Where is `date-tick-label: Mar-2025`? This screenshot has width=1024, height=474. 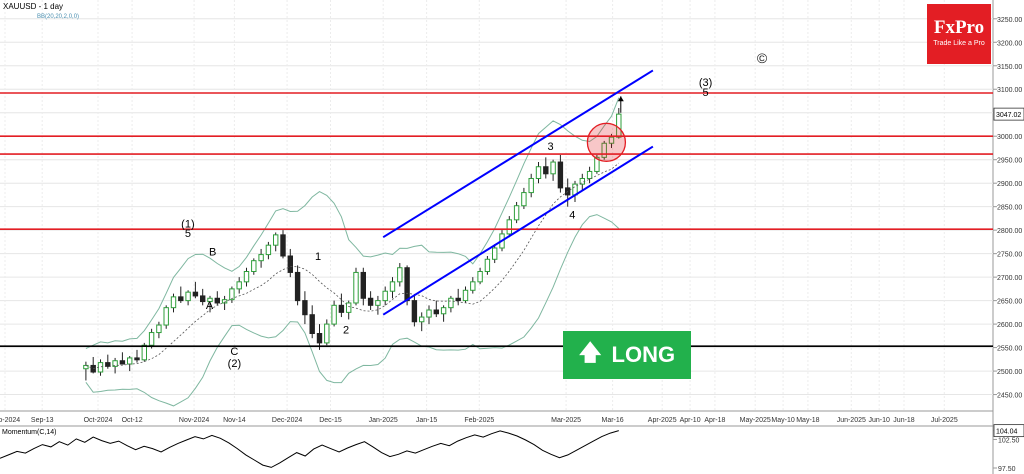
date-tick-label: Mar-2025 is located at coordinates (566, 420).